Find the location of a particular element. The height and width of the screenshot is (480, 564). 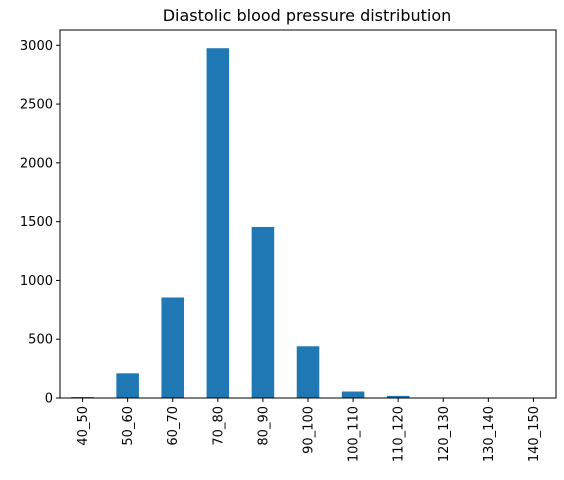

y-tick-label-3000: 3000 is located at coordinates (36, 46).